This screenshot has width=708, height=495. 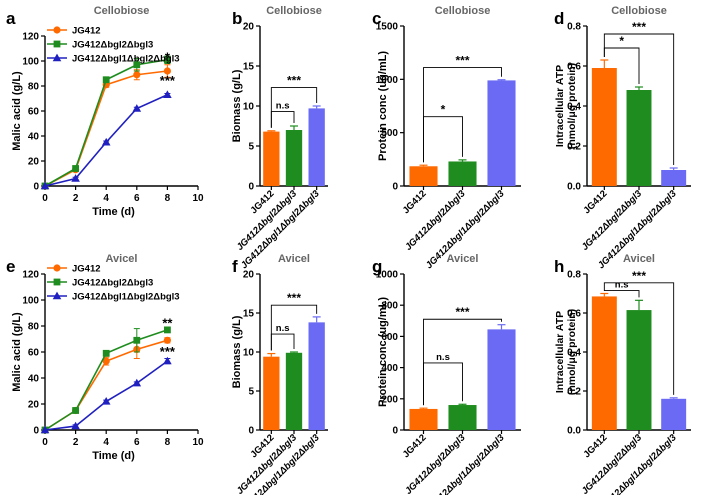 What do you see at coordinates (17, 111) in the screenshot?
I see `y-axis-label: Malic acid (g/L)` at bounding box center [17, 111].